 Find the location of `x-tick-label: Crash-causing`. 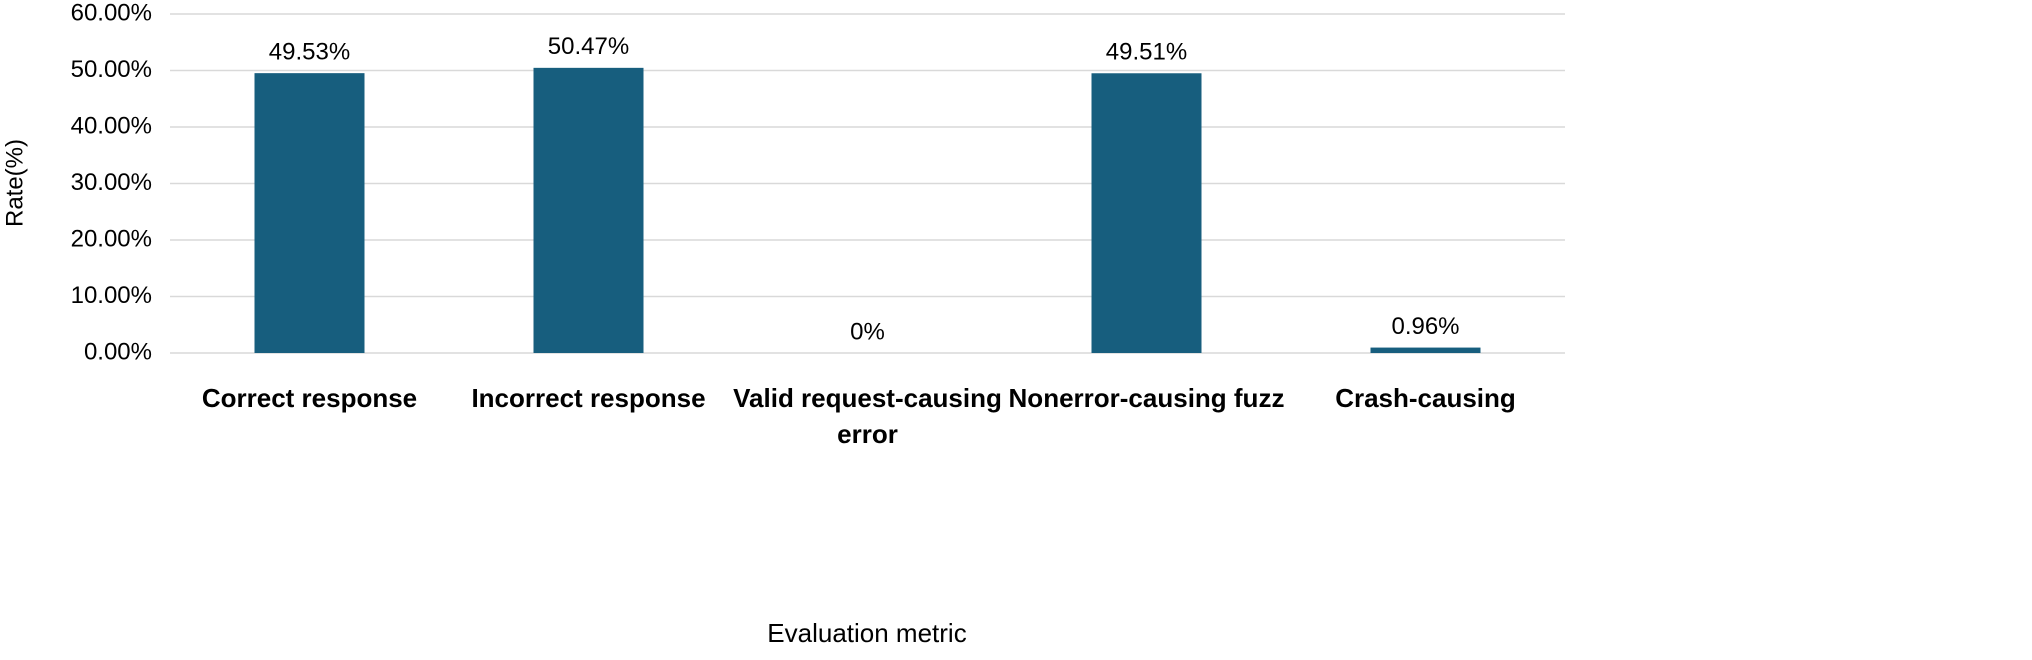

x-tick-label: Crash-causing is located at coordinates (1425, 398).